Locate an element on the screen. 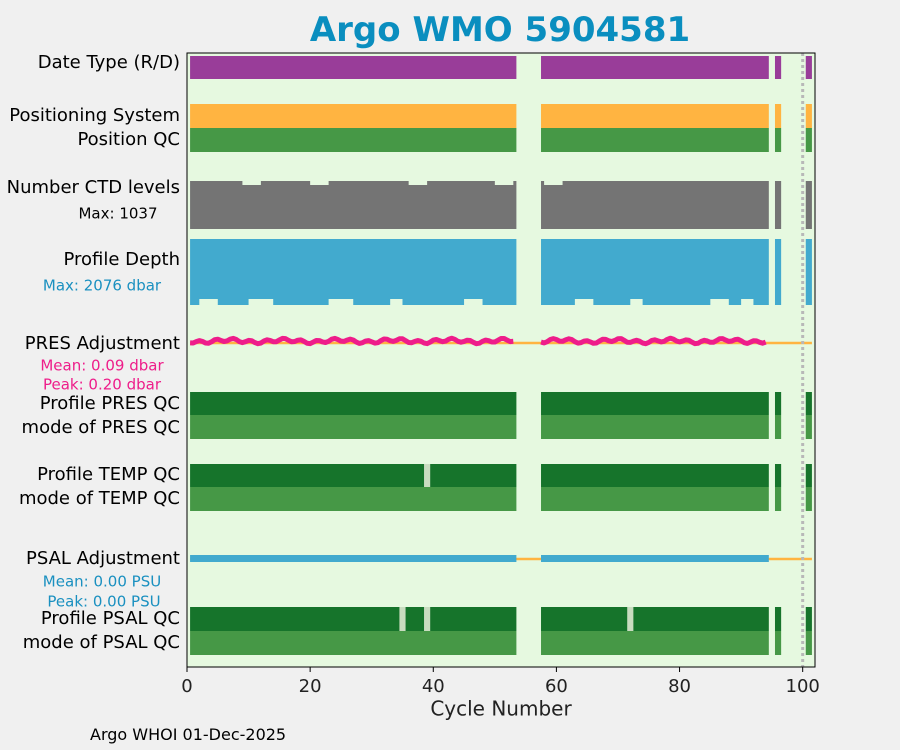 The image size is (900, 750). row-label-7: mode of PRES QC is located at coordinates (101, 427).